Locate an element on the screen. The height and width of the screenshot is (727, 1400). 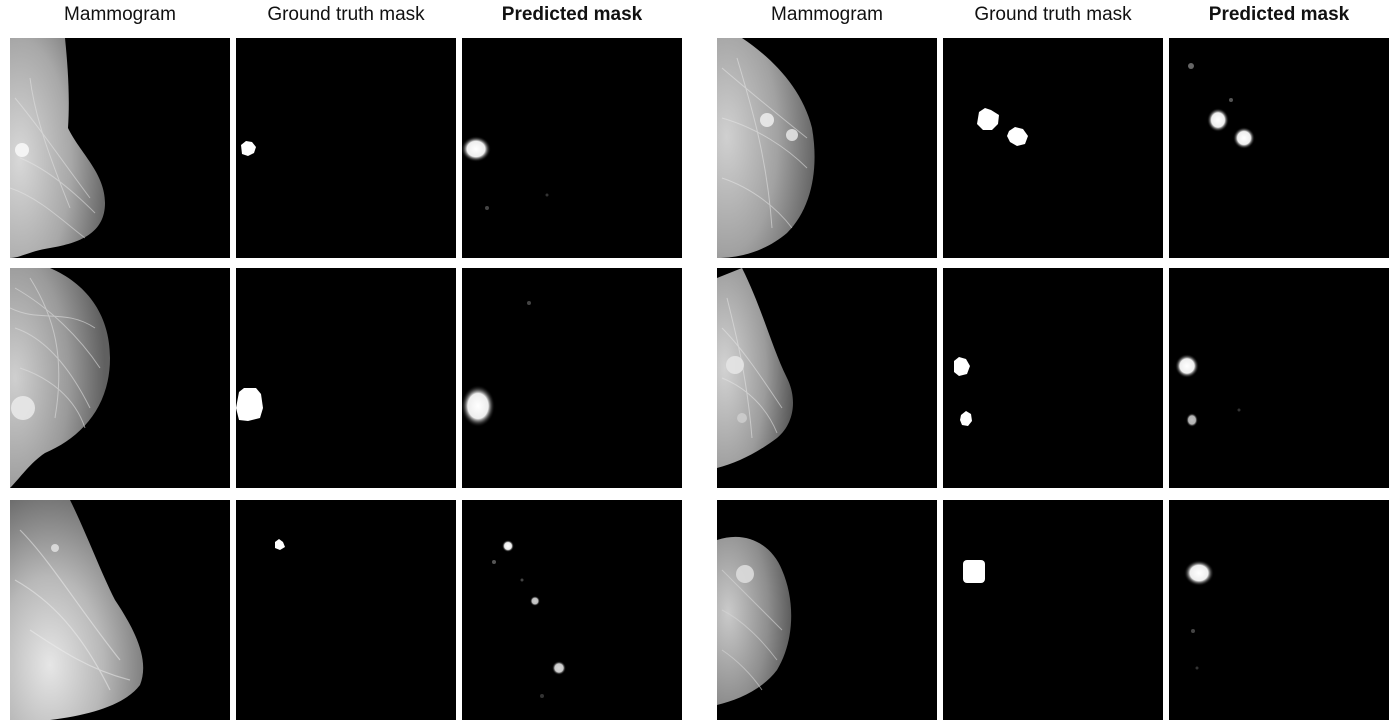
header-ground-truth-right: Ground truth mask is located at coordinates (1053, 14).